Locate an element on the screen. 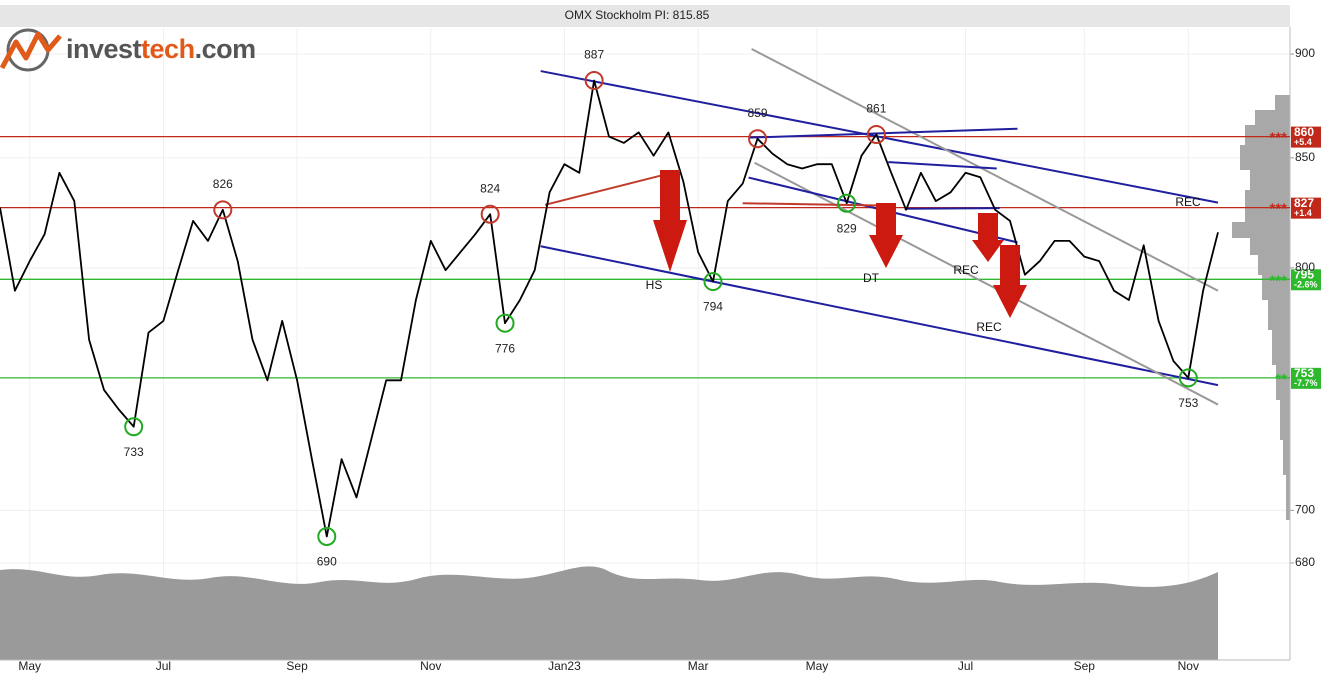 This screenshot has height=680, width=1321. extreme-label: 861 is located at coordinates (876, 109).